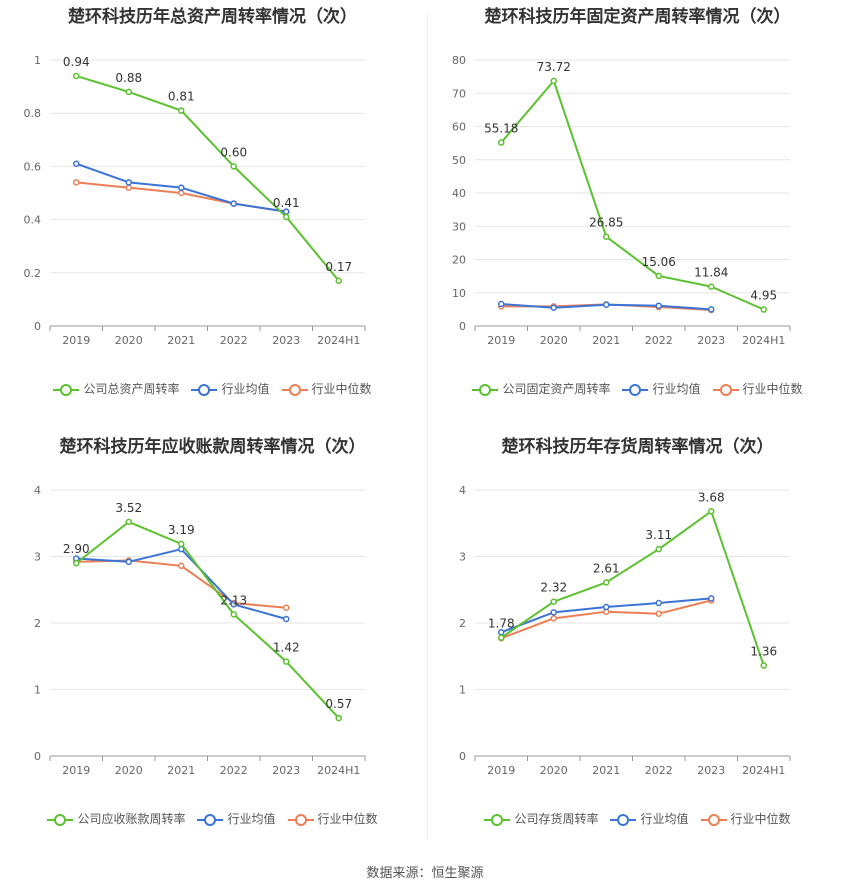 The image size is (850, 891). Describe the element at coordinates (181, 97) in the screenshot. I see `data-label: 0.81` at that location.